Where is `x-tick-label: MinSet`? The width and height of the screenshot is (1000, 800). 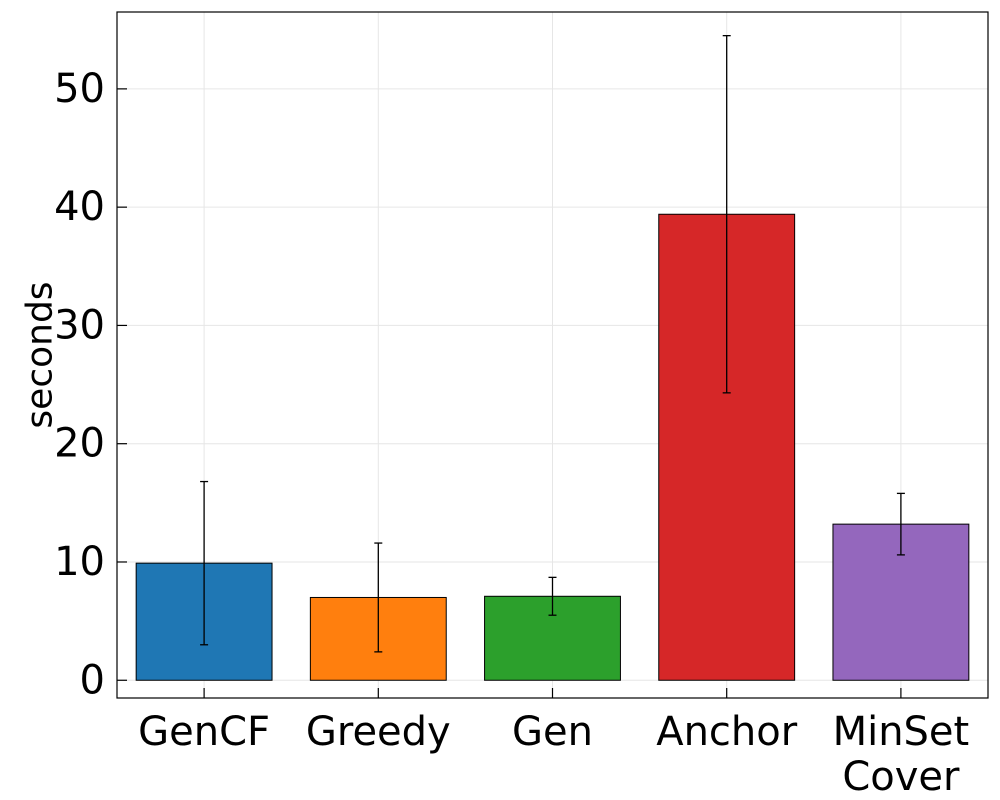
x-tick-label: MinSet is located at coordinates (901, 732).